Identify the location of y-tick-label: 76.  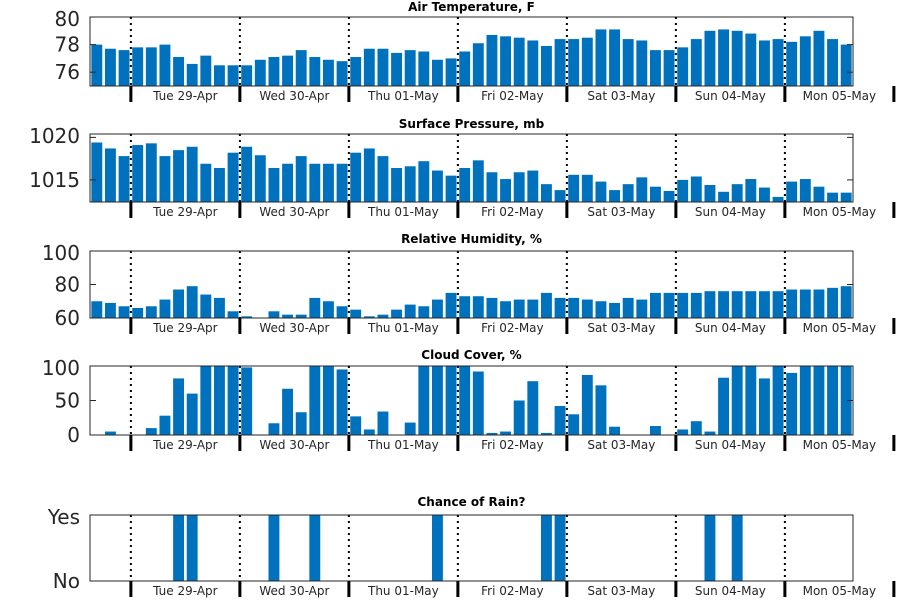
(67, 72).